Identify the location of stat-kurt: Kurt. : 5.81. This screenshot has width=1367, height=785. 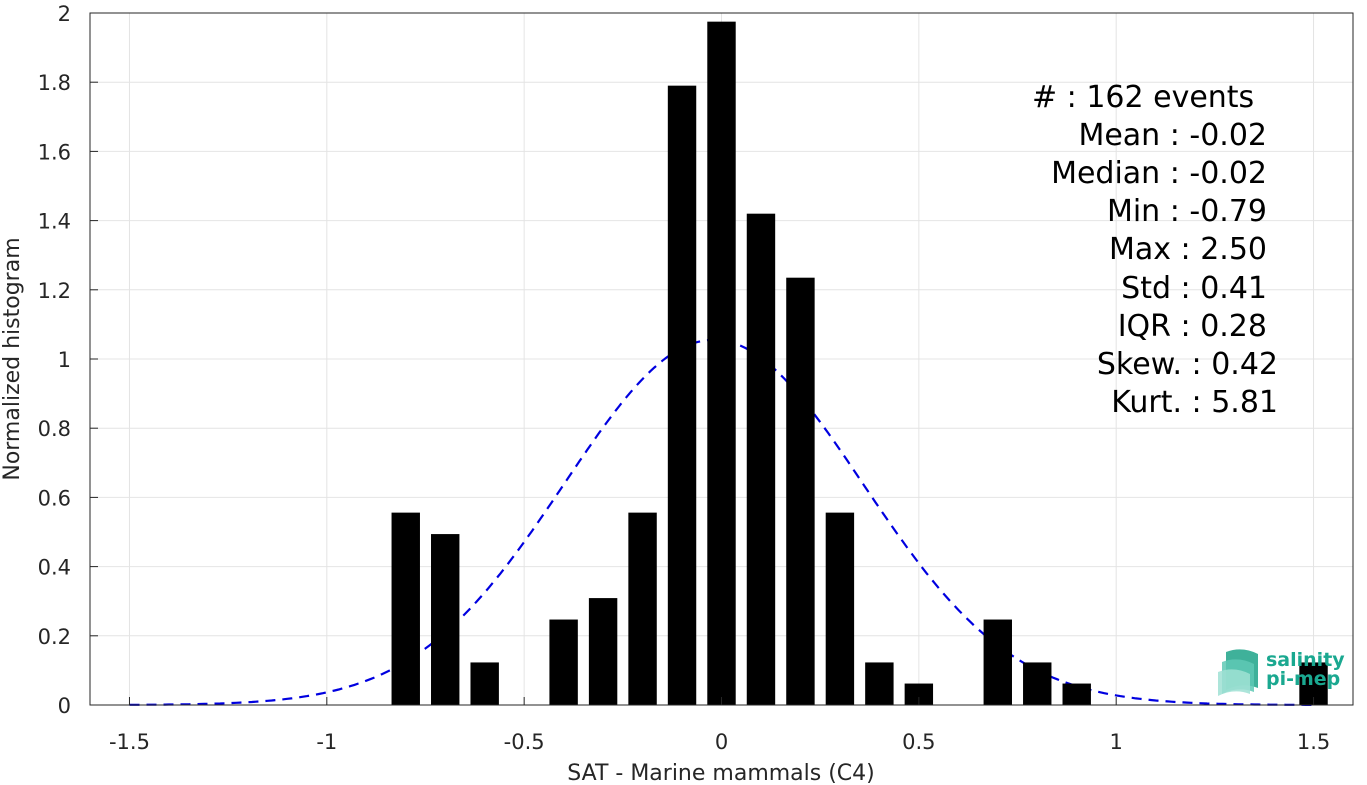
(1194, 402).